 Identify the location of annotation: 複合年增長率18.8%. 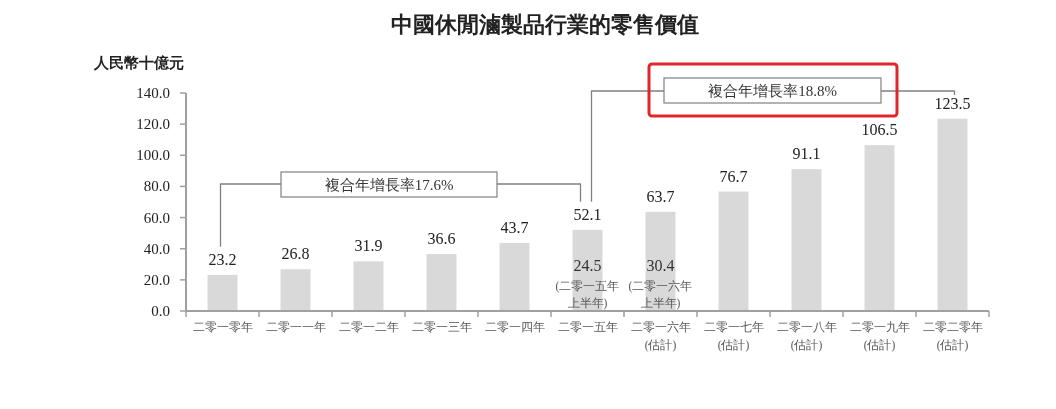
(772, 91).